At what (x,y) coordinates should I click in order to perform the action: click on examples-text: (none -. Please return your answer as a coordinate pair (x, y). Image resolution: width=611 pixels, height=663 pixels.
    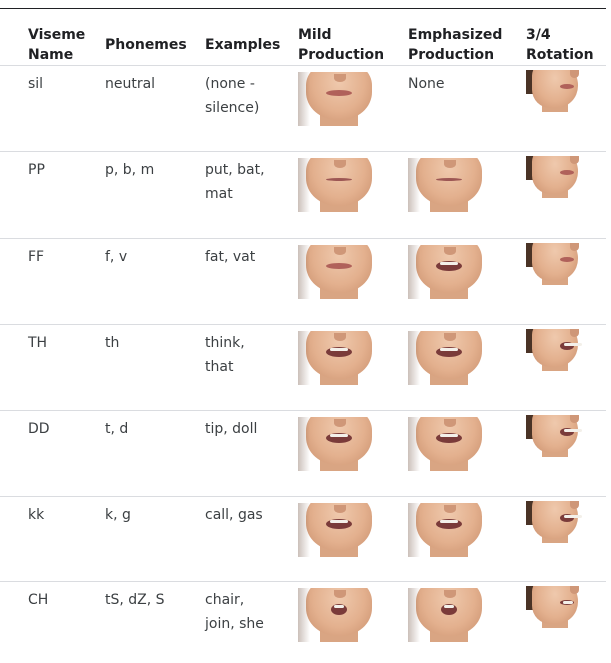
    Looking at the image, I should click on (230, 84).